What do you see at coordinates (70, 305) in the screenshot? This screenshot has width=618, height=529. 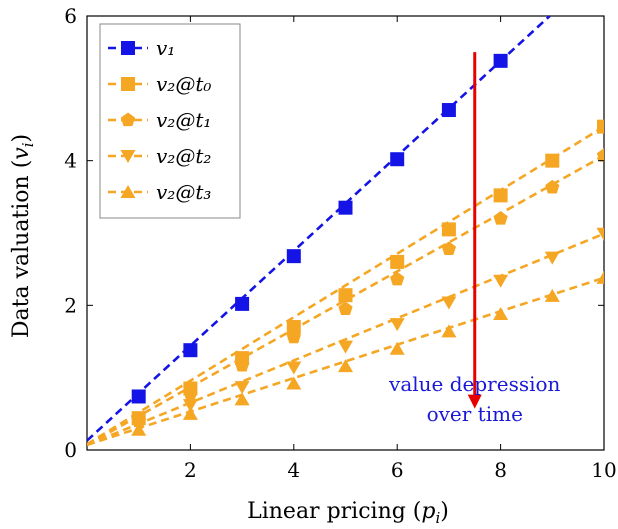 I see `y-tick-label: 2` at bounding box center [70, 305].